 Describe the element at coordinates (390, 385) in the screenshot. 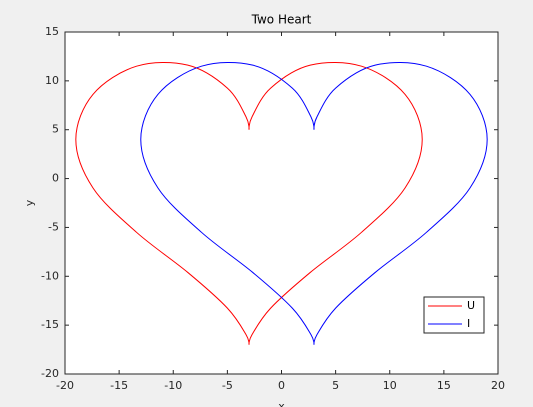

I see `x-tick-label: 10` at that location.